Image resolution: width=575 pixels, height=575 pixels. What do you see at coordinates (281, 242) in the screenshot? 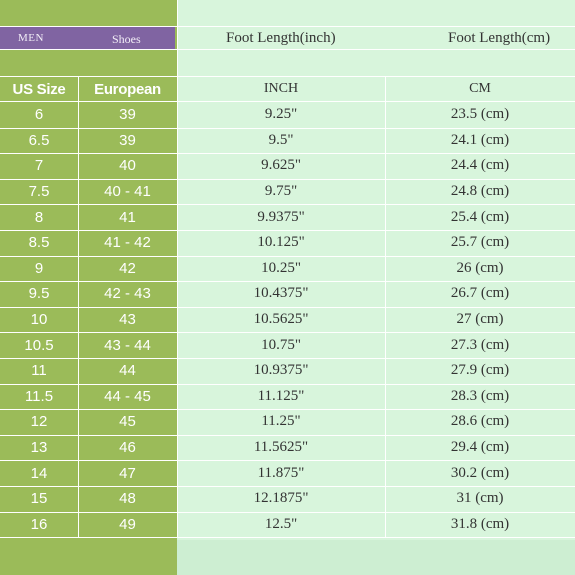
I see `cell-inch: 10.125"` at bounding box center [281, 242].